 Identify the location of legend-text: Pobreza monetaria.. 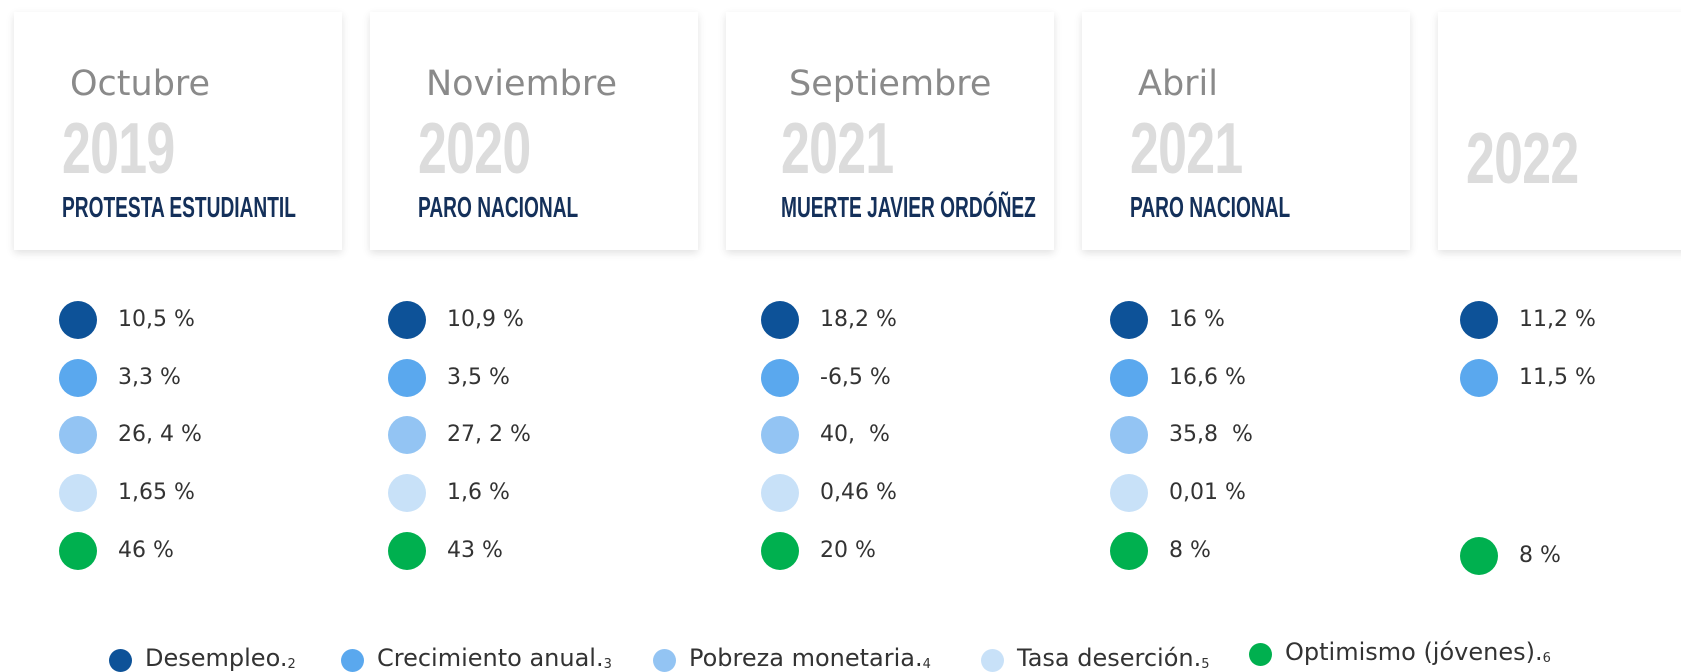
(806, 658).